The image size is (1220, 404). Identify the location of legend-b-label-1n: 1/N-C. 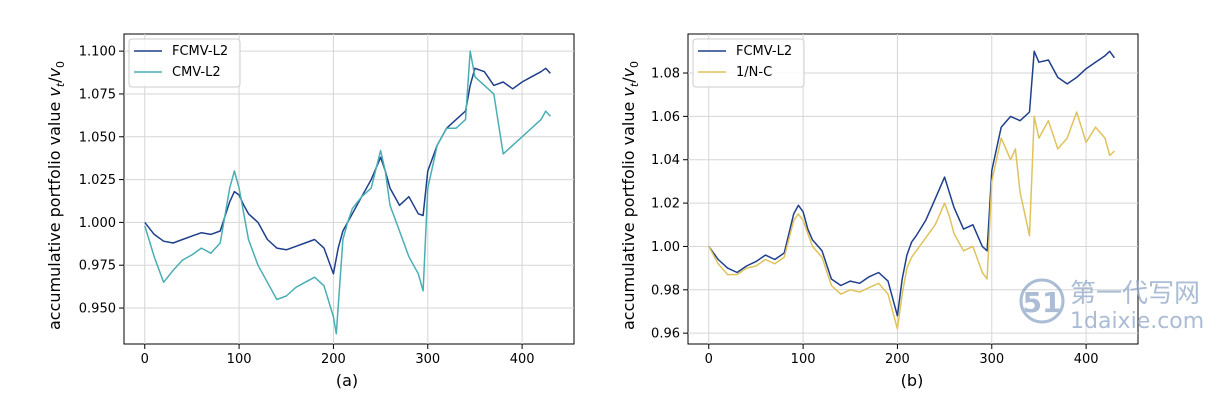
(754, 72).